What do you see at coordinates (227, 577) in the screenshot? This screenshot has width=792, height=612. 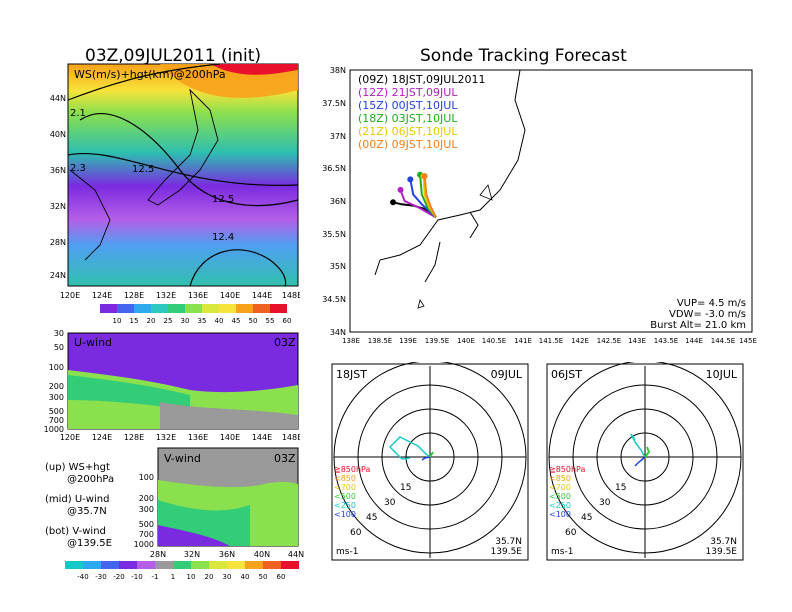 I see `colorbar-tick: 30` at bounding box center [227, 577].